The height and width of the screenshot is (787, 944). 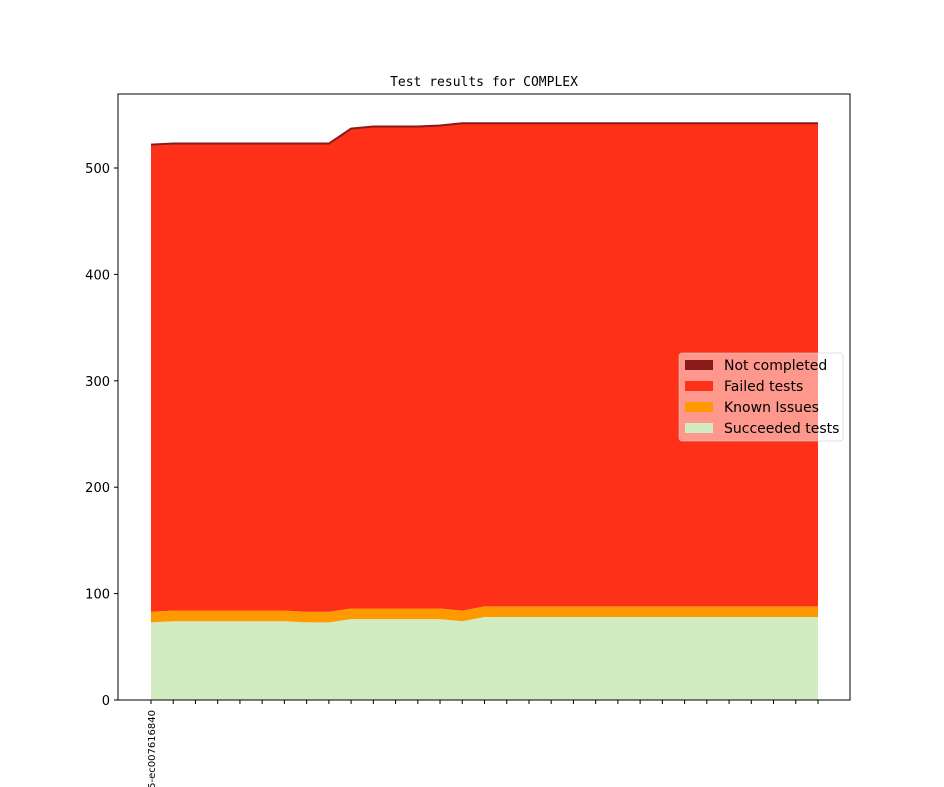 I want to click on legend-label: Succeeded tests, so click(x=781, y=429).